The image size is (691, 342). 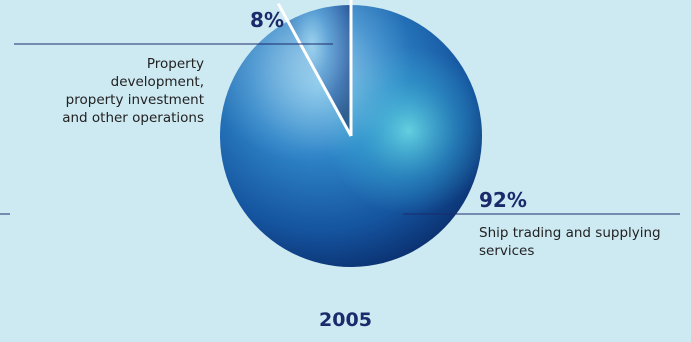 I want to click on slice-large-description: Ship trading and supplying services, so click(x=579, y=242).